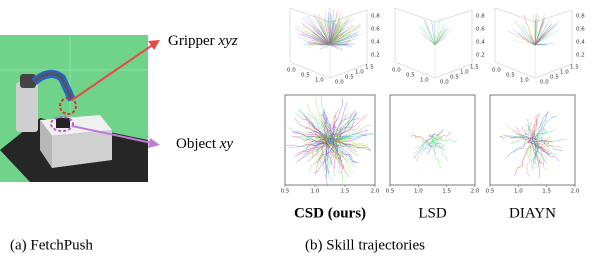 The image size is (594, 262). I want to click on y-tick-label: 0.0, so click(444, 83).